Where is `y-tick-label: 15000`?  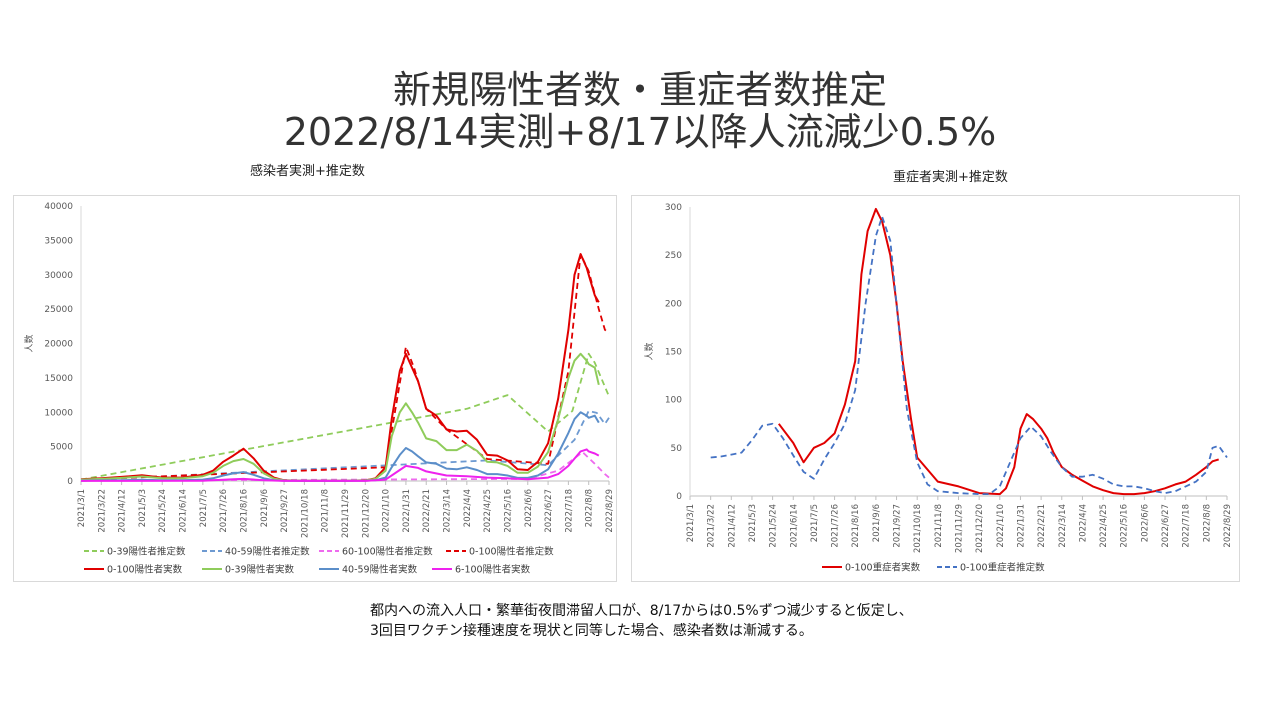 y-tick-label: 15000 is located at coordinates (58, 379).